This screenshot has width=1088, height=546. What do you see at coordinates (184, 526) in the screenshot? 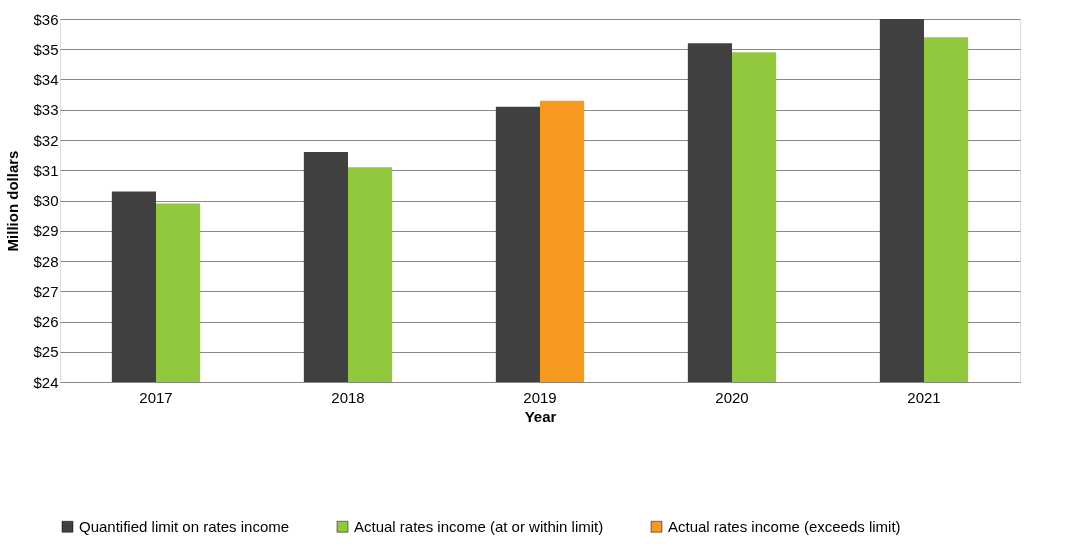
I see `legend-label: Quantified limit on rates income` at bounding box center [184, 526].